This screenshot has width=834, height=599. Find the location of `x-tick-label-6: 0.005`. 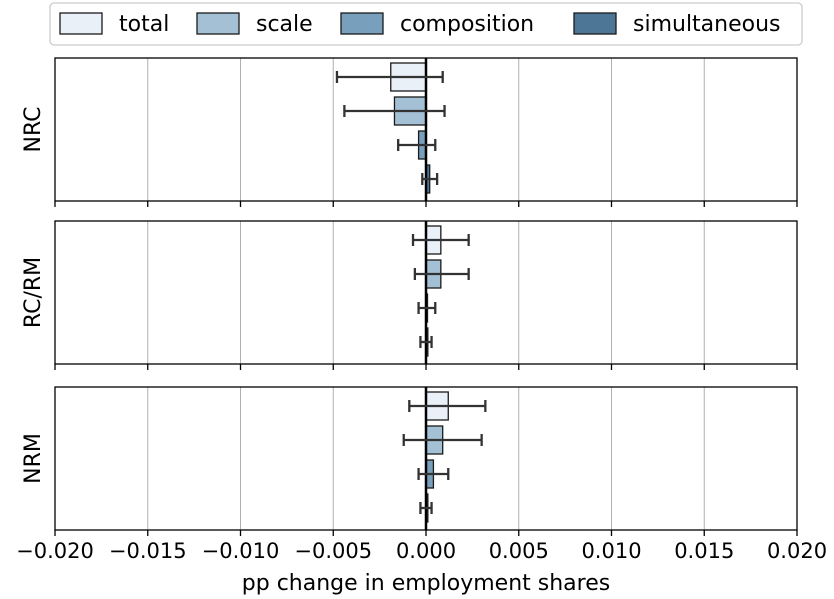

x-tick-label-6: 0.005 is located at coordinates (519, 551).